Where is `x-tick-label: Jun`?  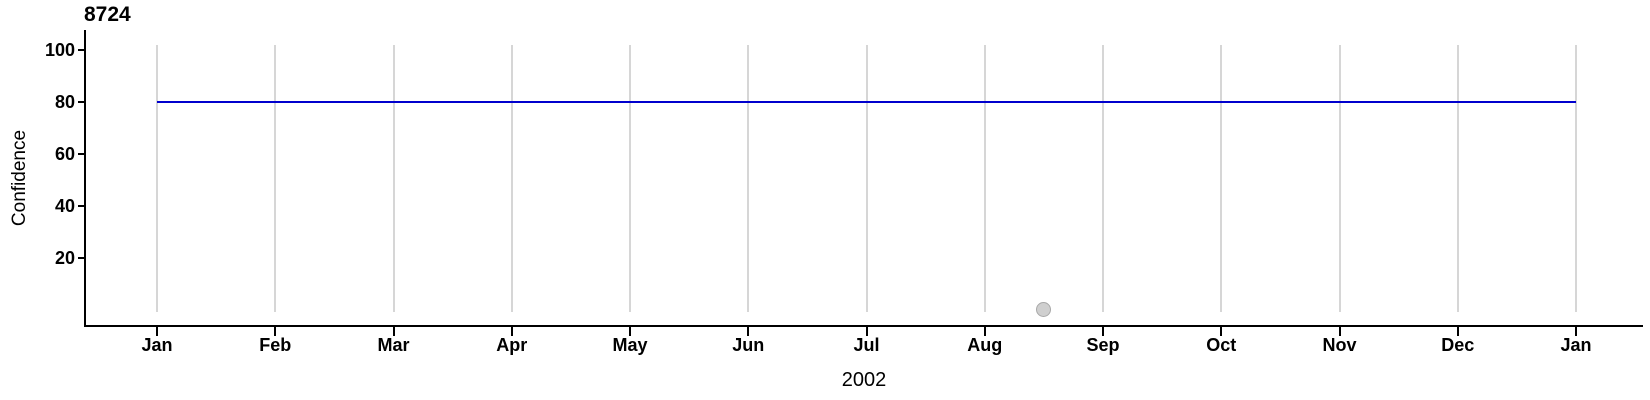
x-tick-label: Jun is located at coordinates (748, 345).